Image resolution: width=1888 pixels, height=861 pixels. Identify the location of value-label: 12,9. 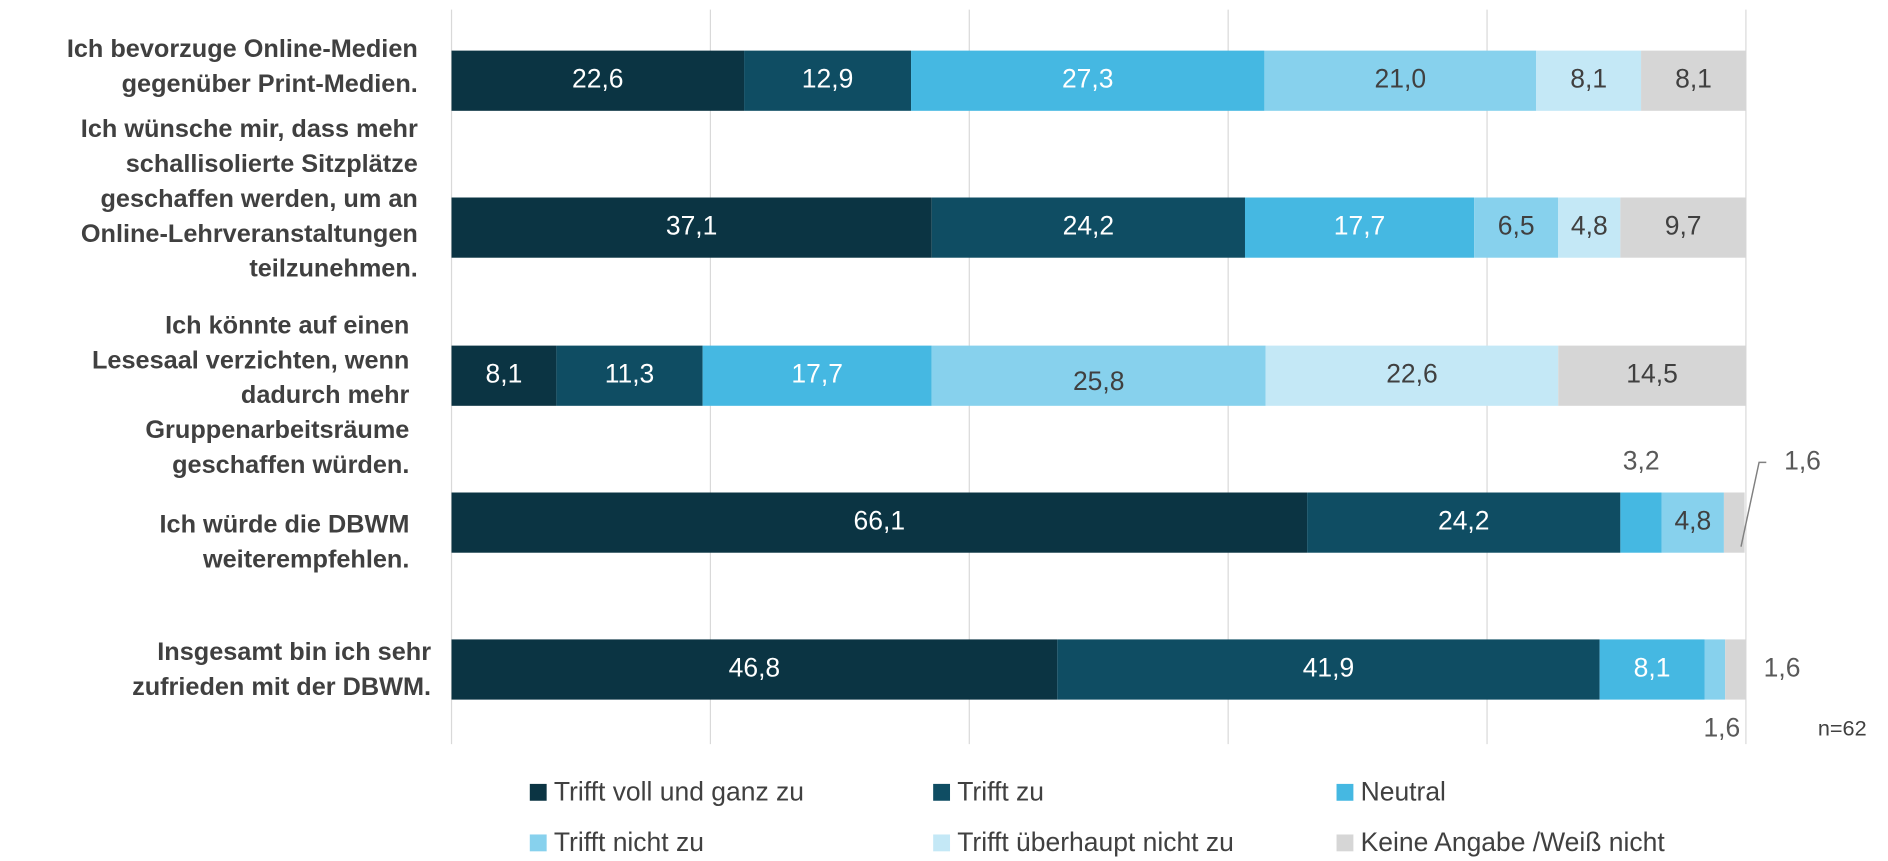
(828, 79).